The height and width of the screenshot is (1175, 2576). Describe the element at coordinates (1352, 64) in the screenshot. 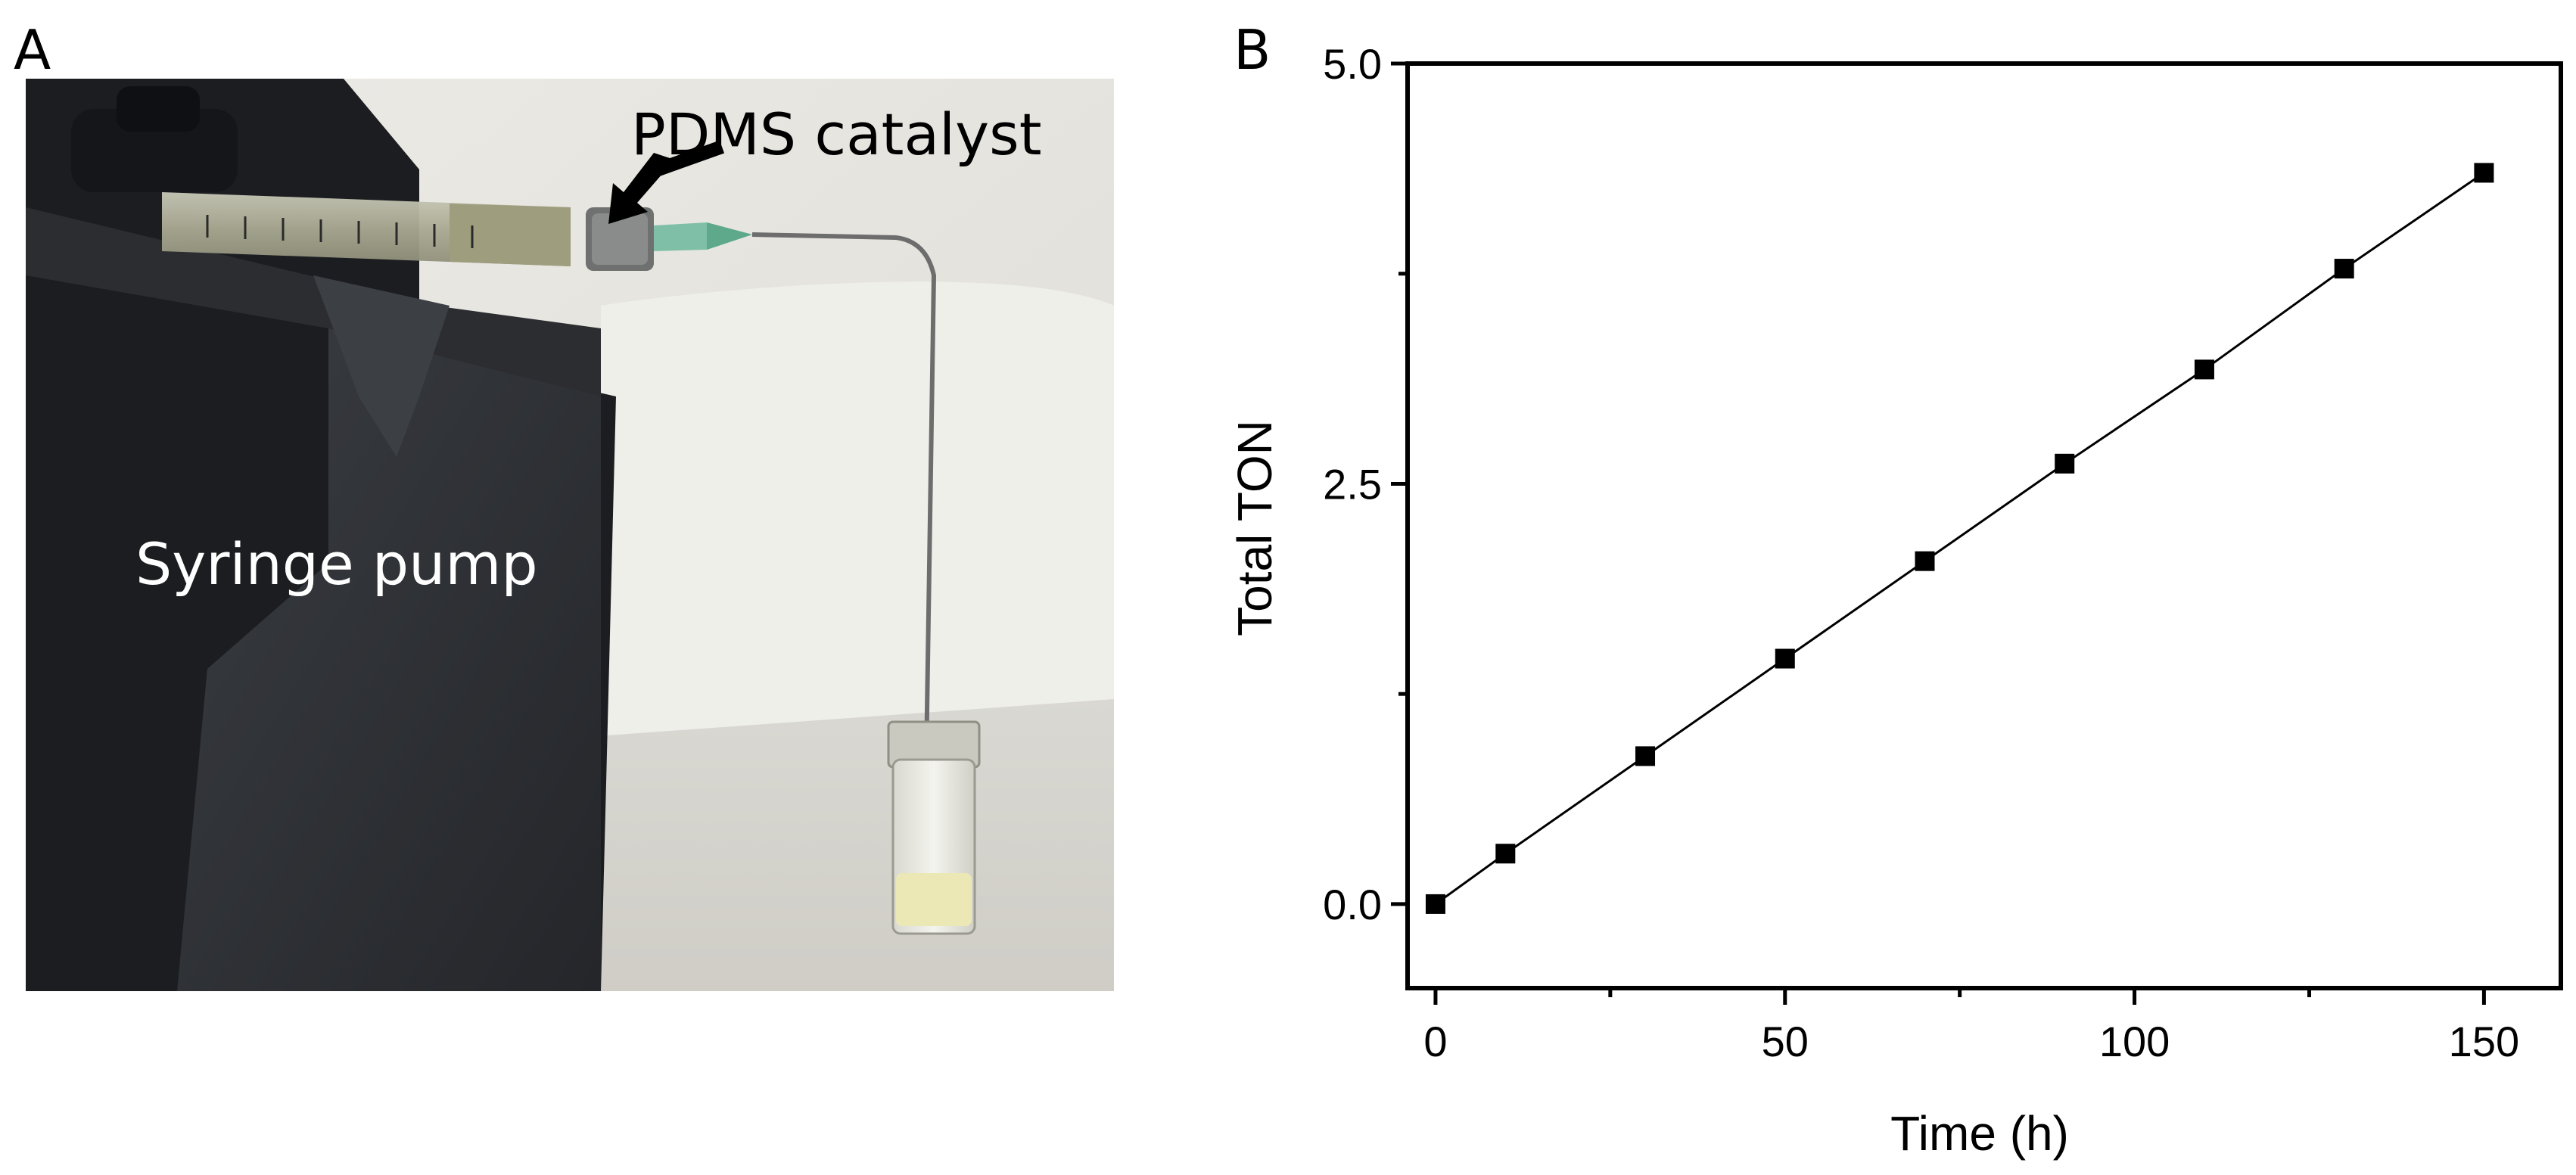

I see `y-tick-label: 5.0` at that location.